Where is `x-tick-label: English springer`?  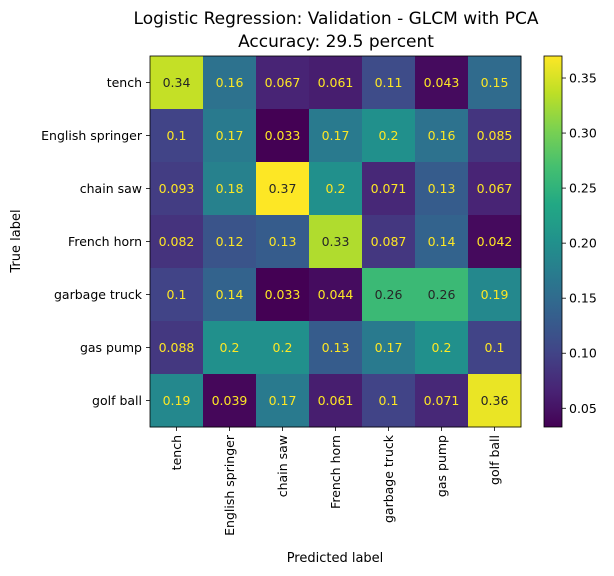 x-tick-label: English springer is located at coordinates (229, 485).